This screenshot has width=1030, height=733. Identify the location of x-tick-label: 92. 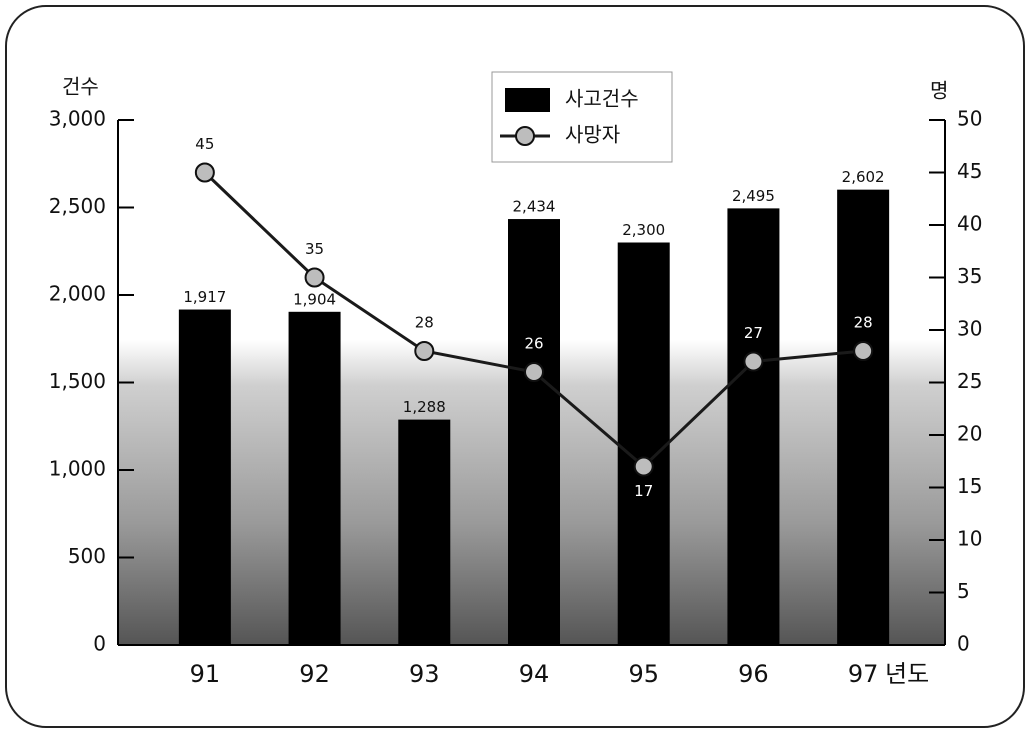
(314, 674).